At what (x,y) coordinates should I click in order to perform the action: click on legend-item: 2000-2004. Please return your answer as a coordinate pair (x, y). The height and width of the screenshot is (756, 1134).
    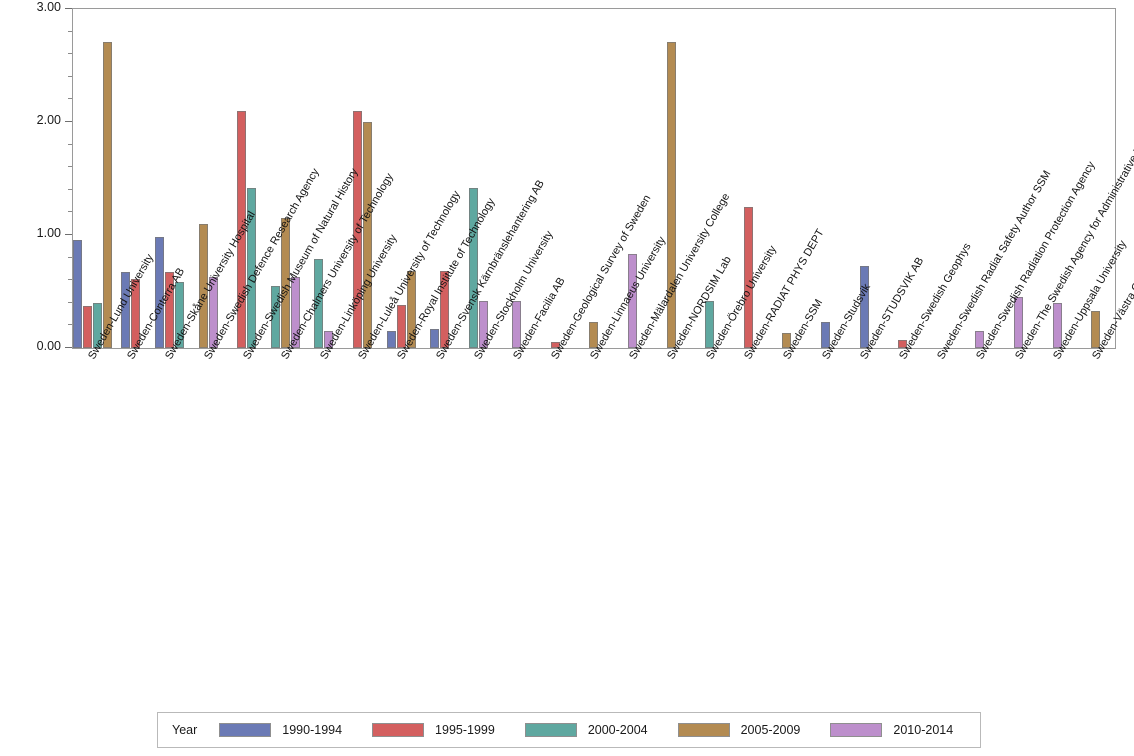
    Looking at the image, I should click on (586, 730).